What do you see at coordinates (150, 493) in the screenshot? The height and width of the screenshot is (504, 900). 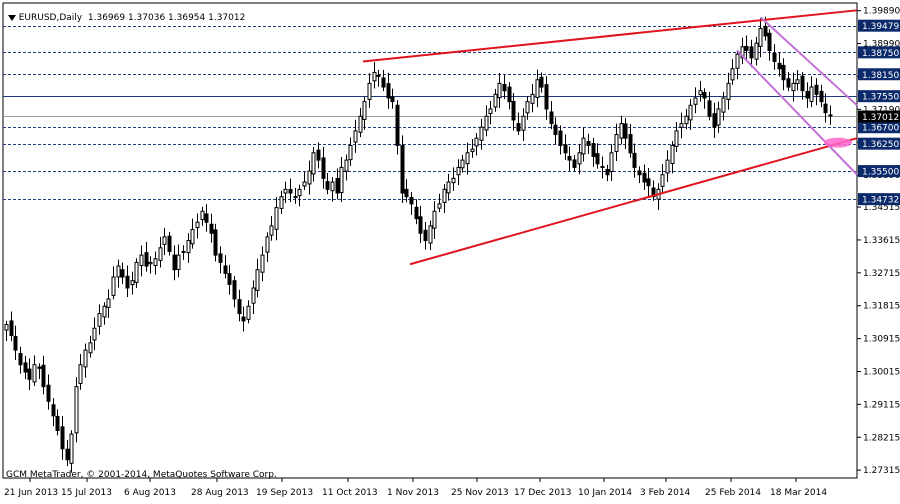 I see `x-tick-label: 6 Aug 2013` at bounding box center [150, 493].